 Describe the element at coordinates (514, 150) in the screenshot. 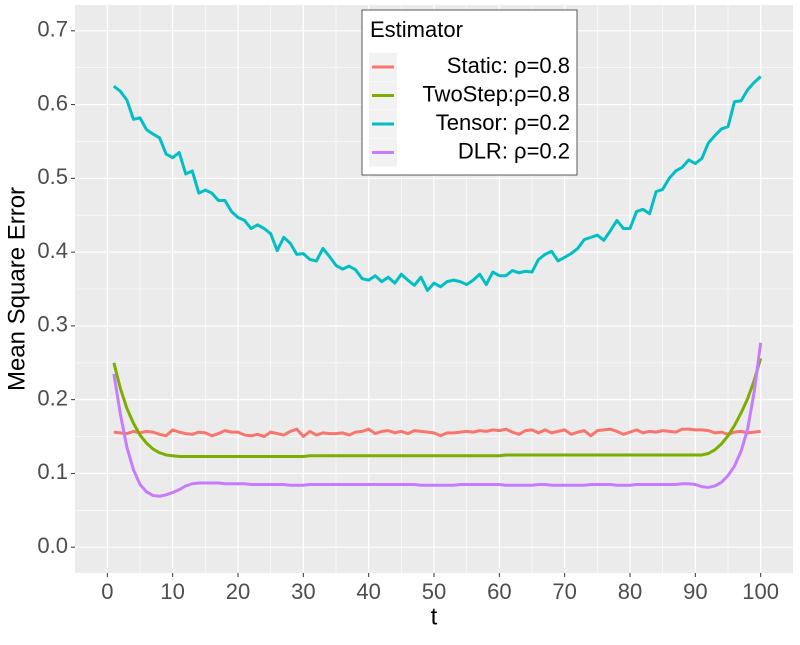

I see `legend-label: DLR: ρ=0.2` at that location.